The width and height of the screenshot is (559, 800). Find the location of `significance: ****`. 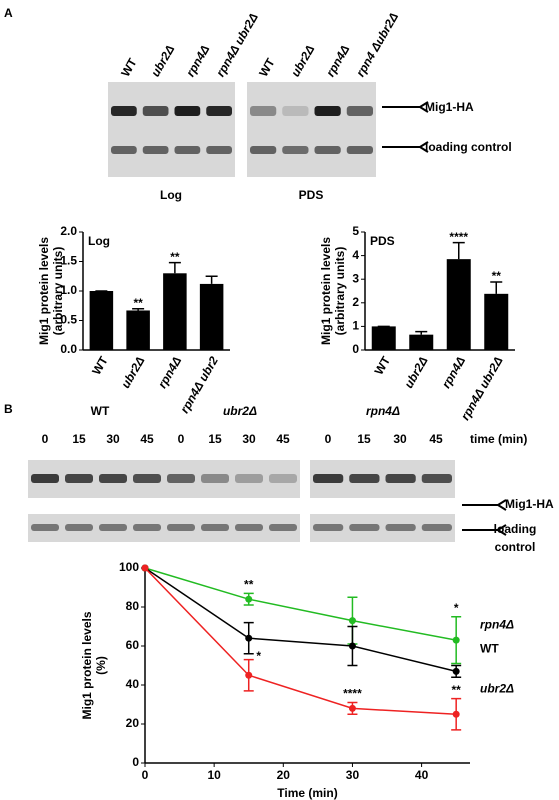

significance: **** is located at coordinates (352, 694).